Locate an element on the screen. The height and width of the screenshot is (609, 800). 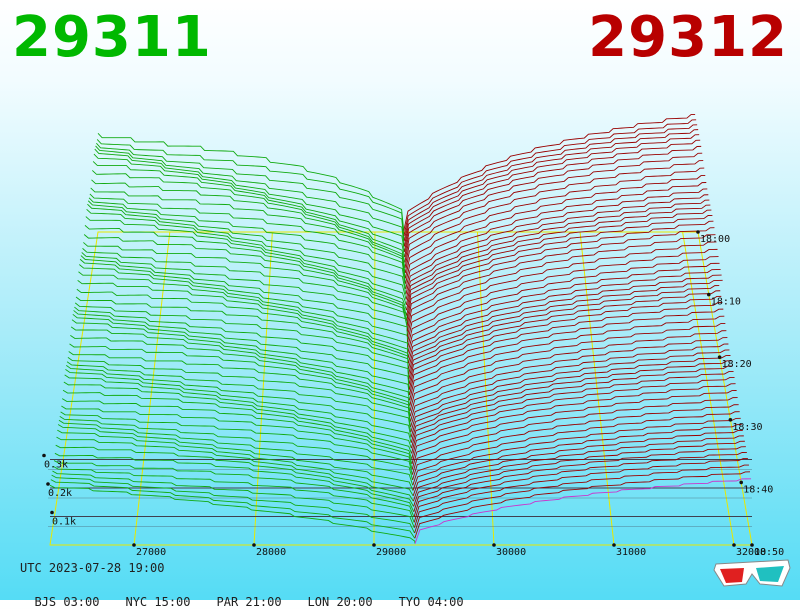
tz-par: PAR 21:00 is located at coordinates (249, 602).